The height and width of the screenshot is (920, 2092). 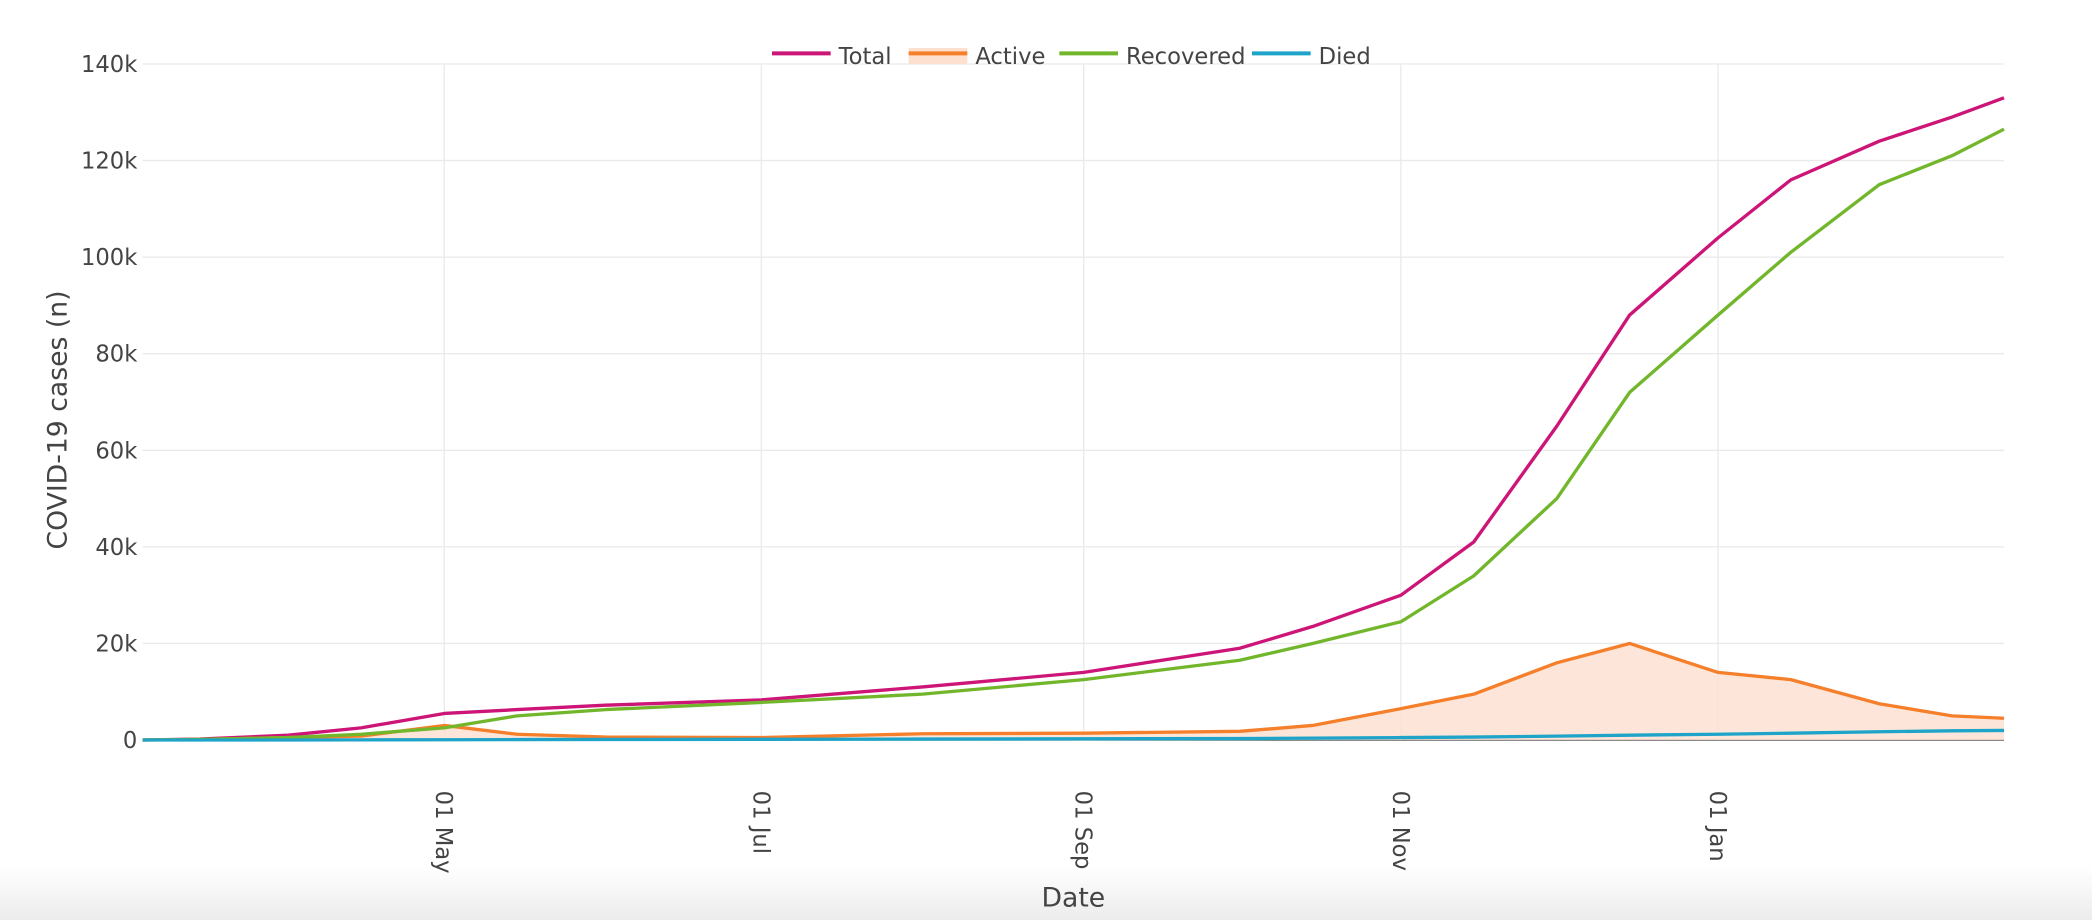 What do you see at coordinates (938, 56) in the screenshot?
I see `legend-swatch` at bounding box center [938, 56].